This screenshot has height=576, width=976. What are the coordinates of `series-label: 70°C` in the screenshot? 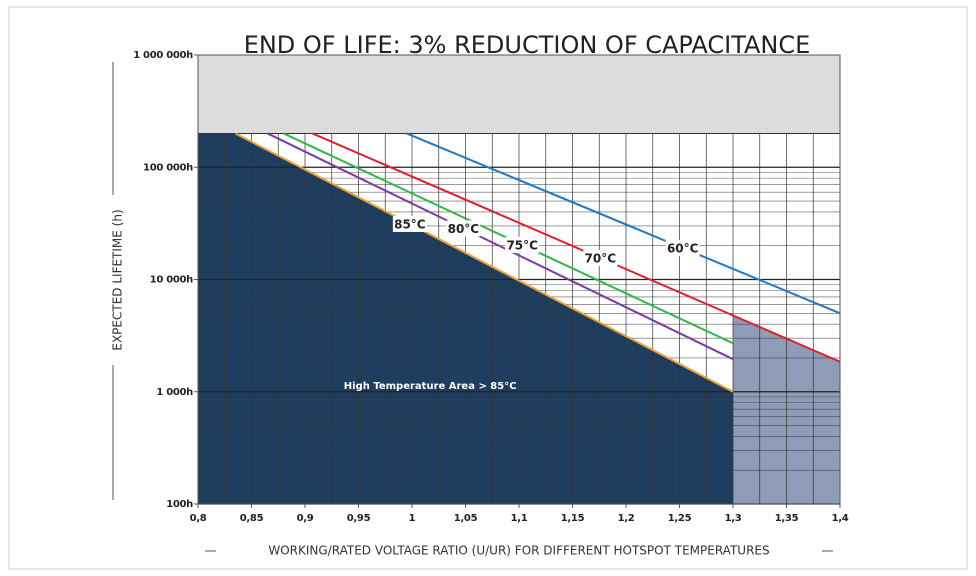 It's located at (601, 259).